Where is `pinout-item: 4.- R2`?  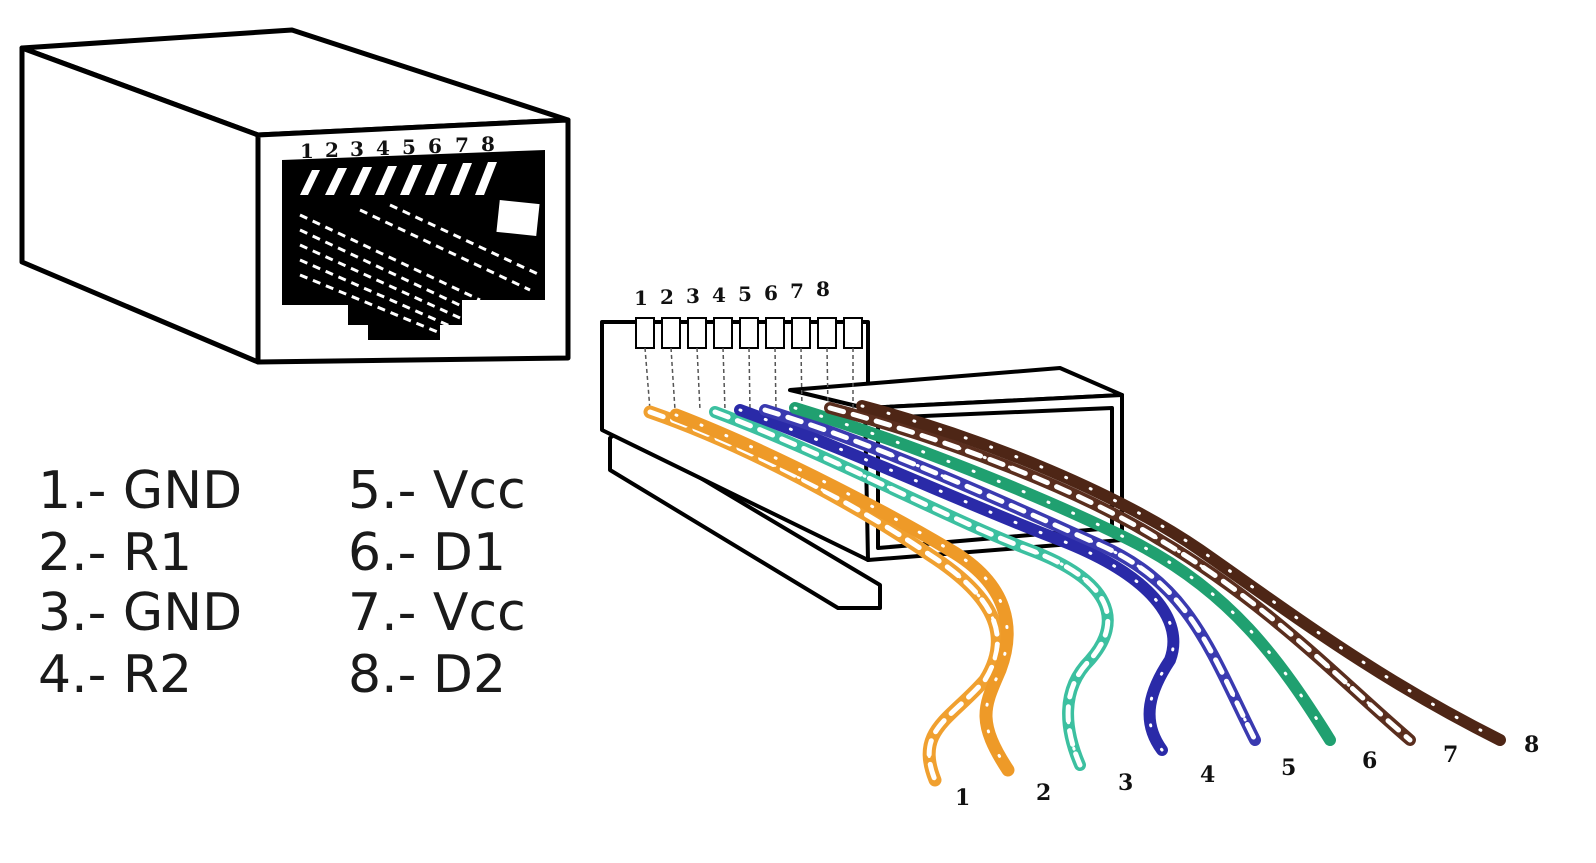 pinout-item: 4.- R2 is located at coordinates (115, 675).